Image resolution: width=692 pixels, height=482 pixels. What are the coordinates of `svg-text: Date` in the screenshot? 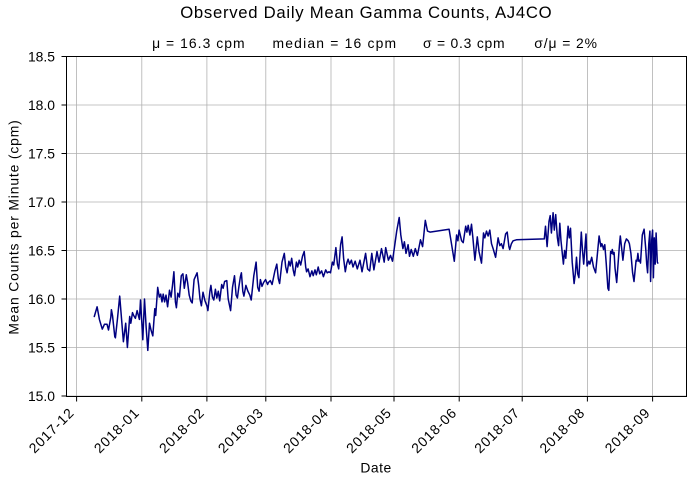 It's located at (375, 468).